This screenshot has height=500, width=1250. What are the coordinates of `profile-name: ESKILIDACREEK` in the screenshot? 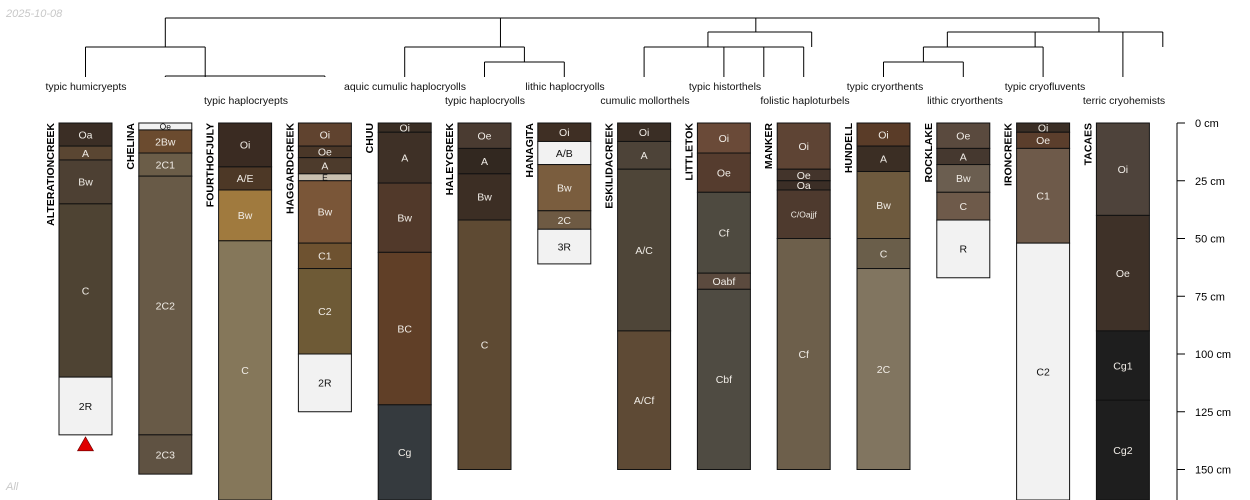 It's located at (610, 166).